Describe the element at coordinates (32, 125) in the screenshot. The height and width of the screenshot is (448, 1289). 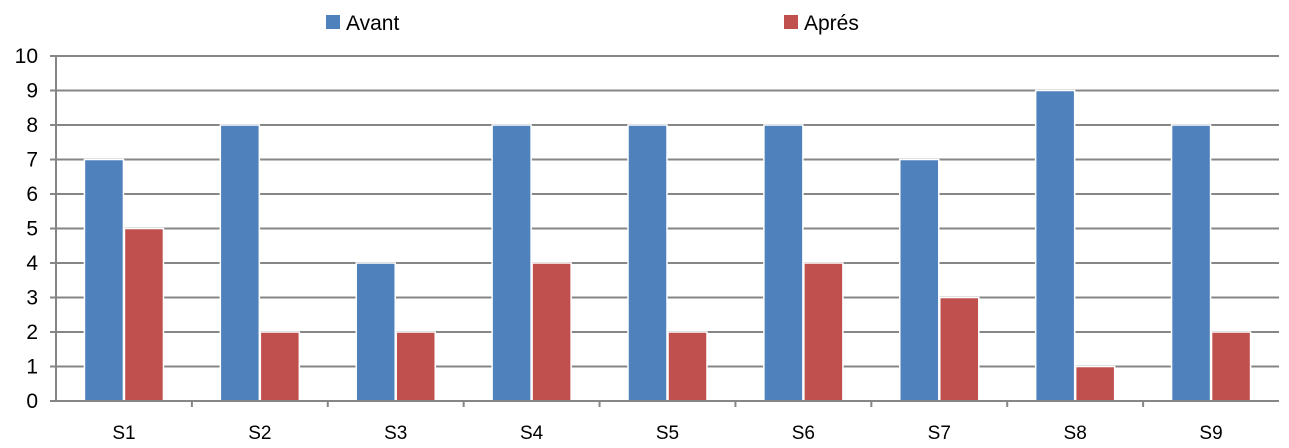
I see `y-tick-label: 8` at that location.